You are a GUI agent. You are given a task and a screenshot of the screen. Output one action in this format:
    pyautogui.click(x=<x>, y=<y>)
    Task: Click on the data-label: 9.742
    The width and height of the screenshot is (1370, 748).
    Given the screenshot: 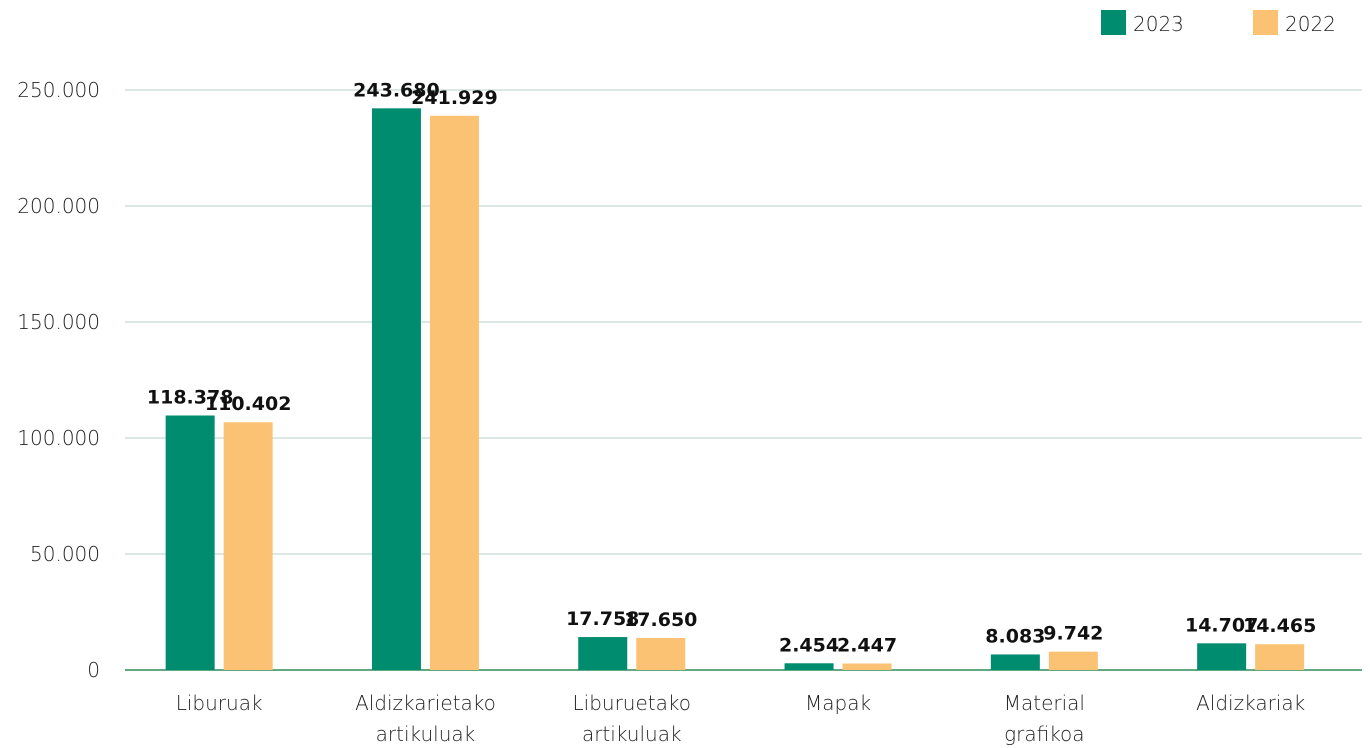 What is the action you would take?
    pyautogui.click(x=1073, y=634)
    